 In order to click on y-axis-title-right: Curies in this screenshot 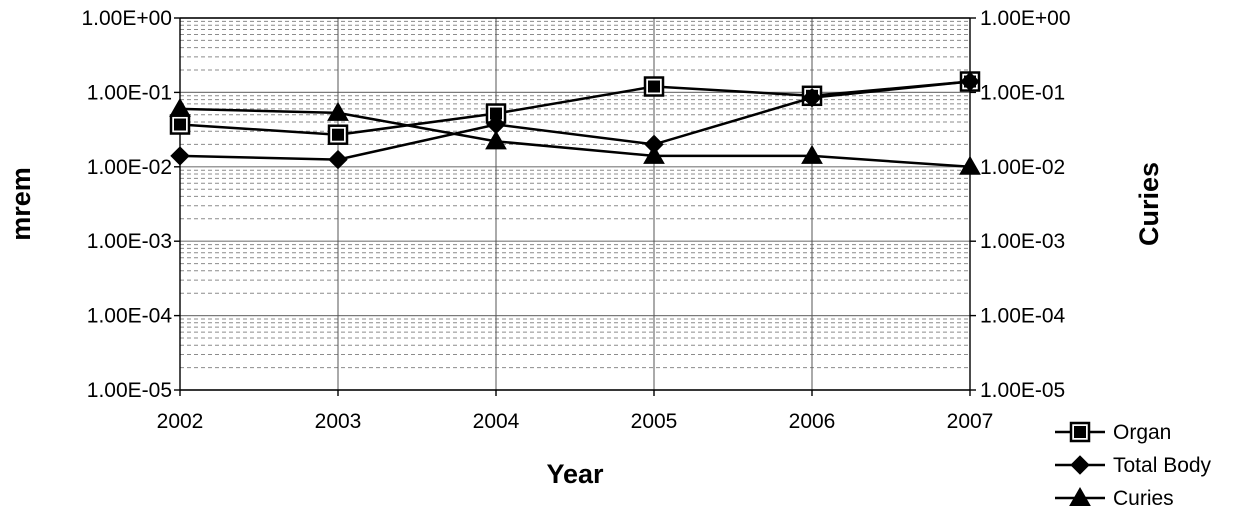, I will do `click(1149, 204)`.